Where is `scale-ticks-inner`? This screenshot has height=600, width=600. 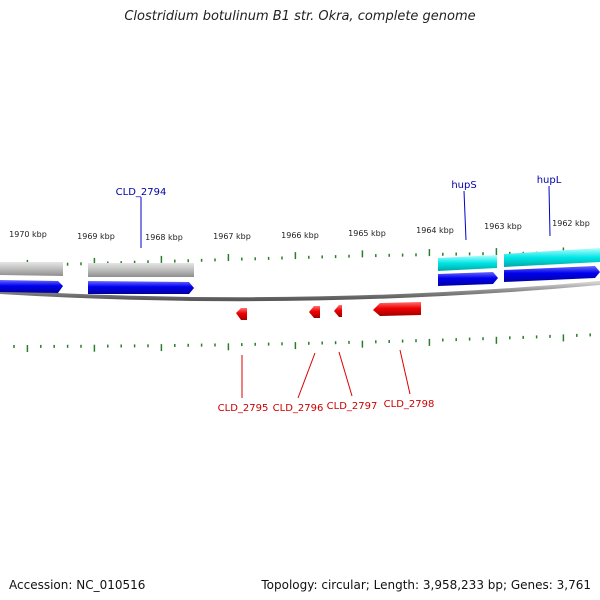
scale-ticks-inner is located at coordinates (302, 342).